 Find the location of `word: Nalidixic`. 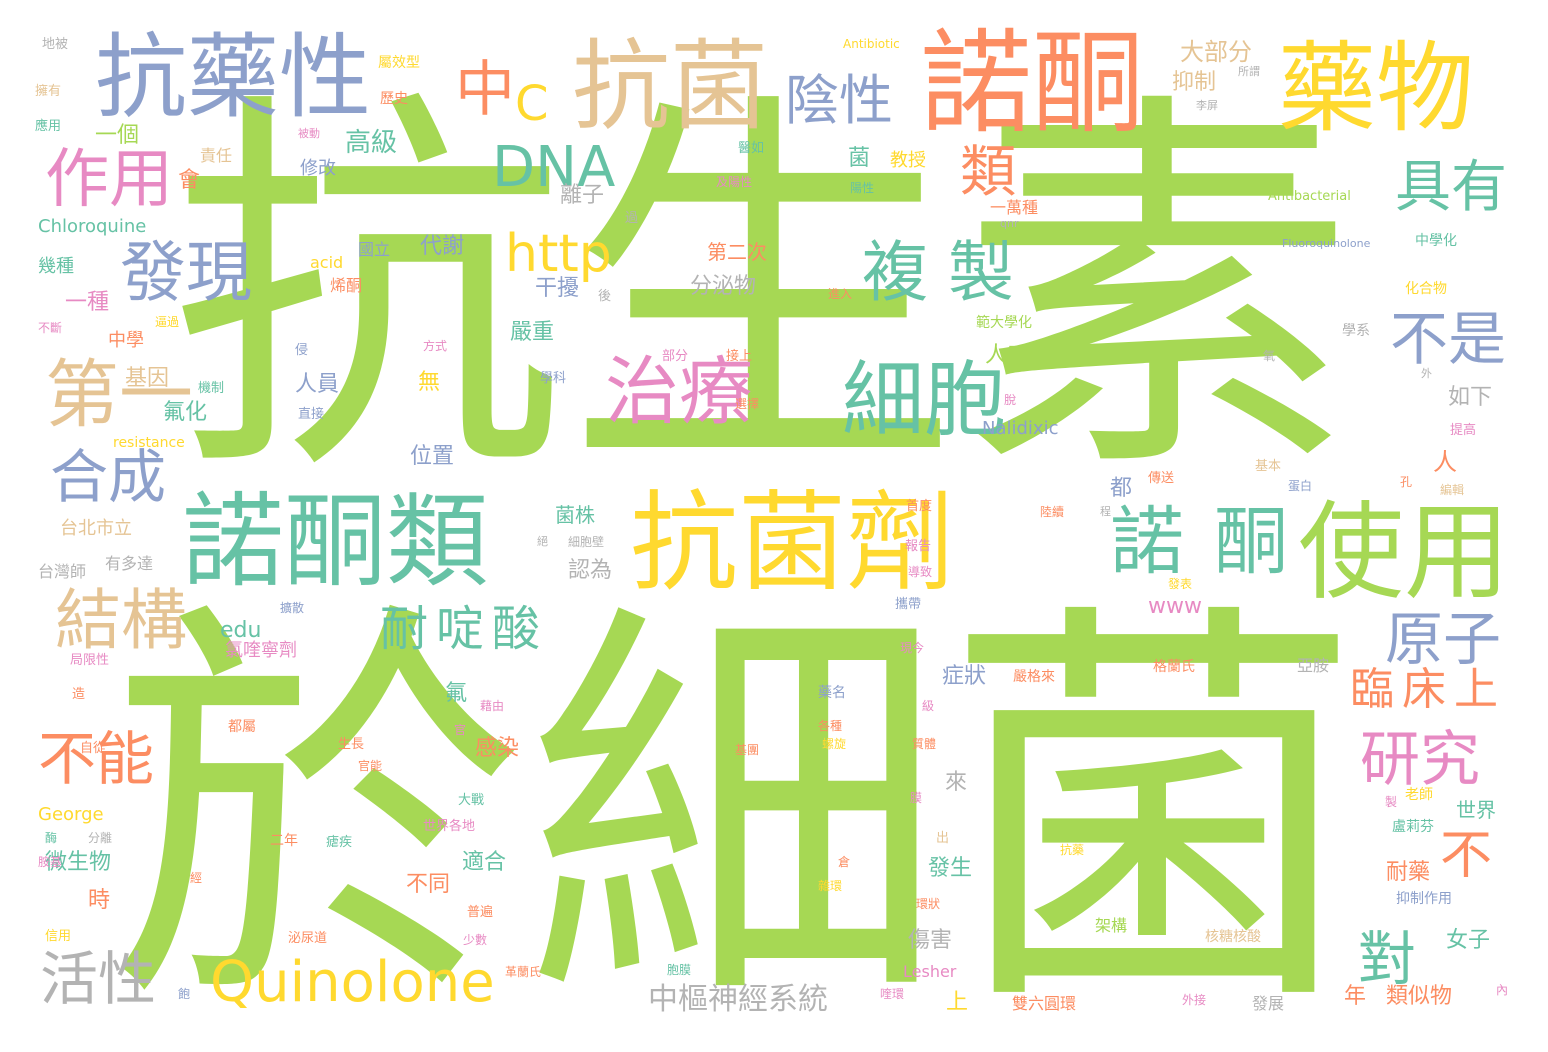

word: Nalidixic is located at coordinates (1020, 428).